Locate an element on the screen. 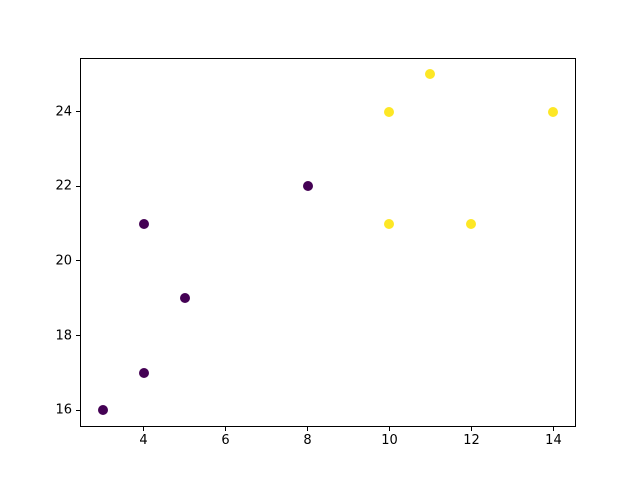 The image size is (640, 480). y-axis-tick-label: 24 is located at coordinates (63, 112).